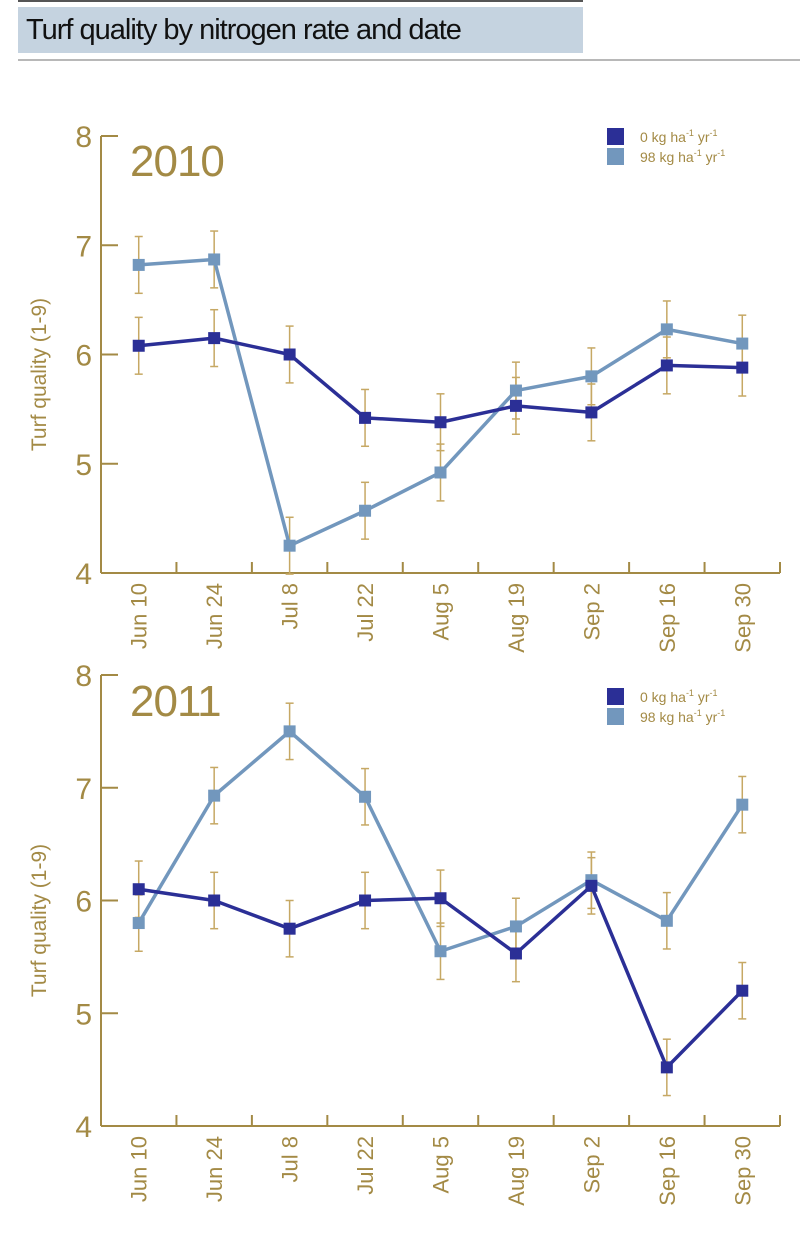  What do you see at coordinates (177, 161) in the screenshot?
I see `chart-year-title: 2010` at bounding box center [177, 161].